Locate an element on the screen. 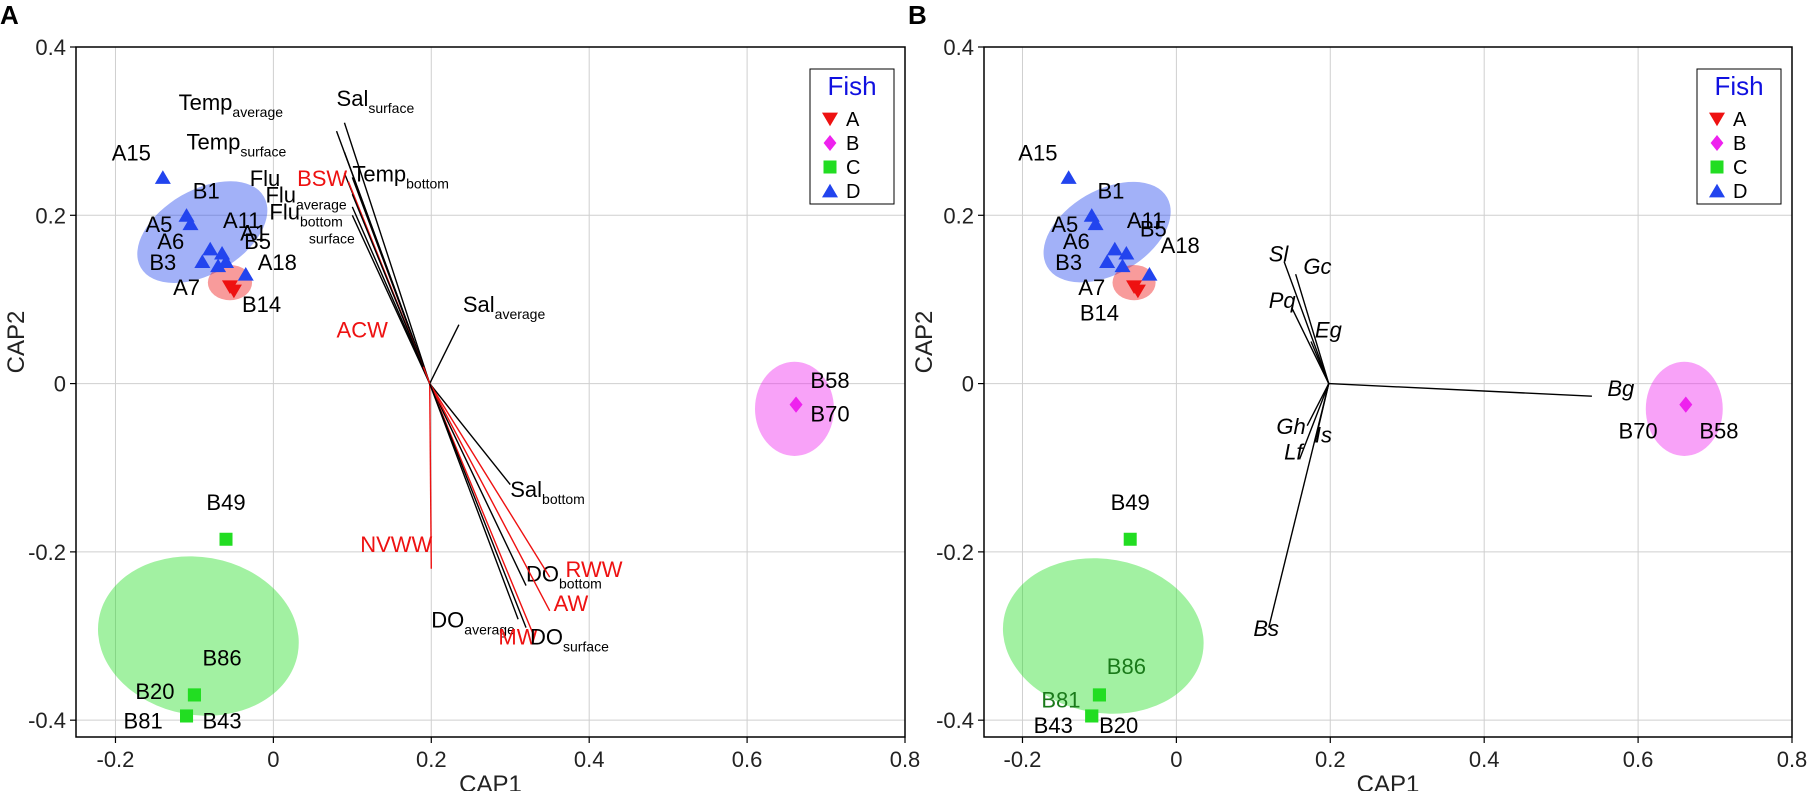 This screenshot has height=791, width=1819. x-tick-label: -0.2 is located at coordinates (1023, 759).